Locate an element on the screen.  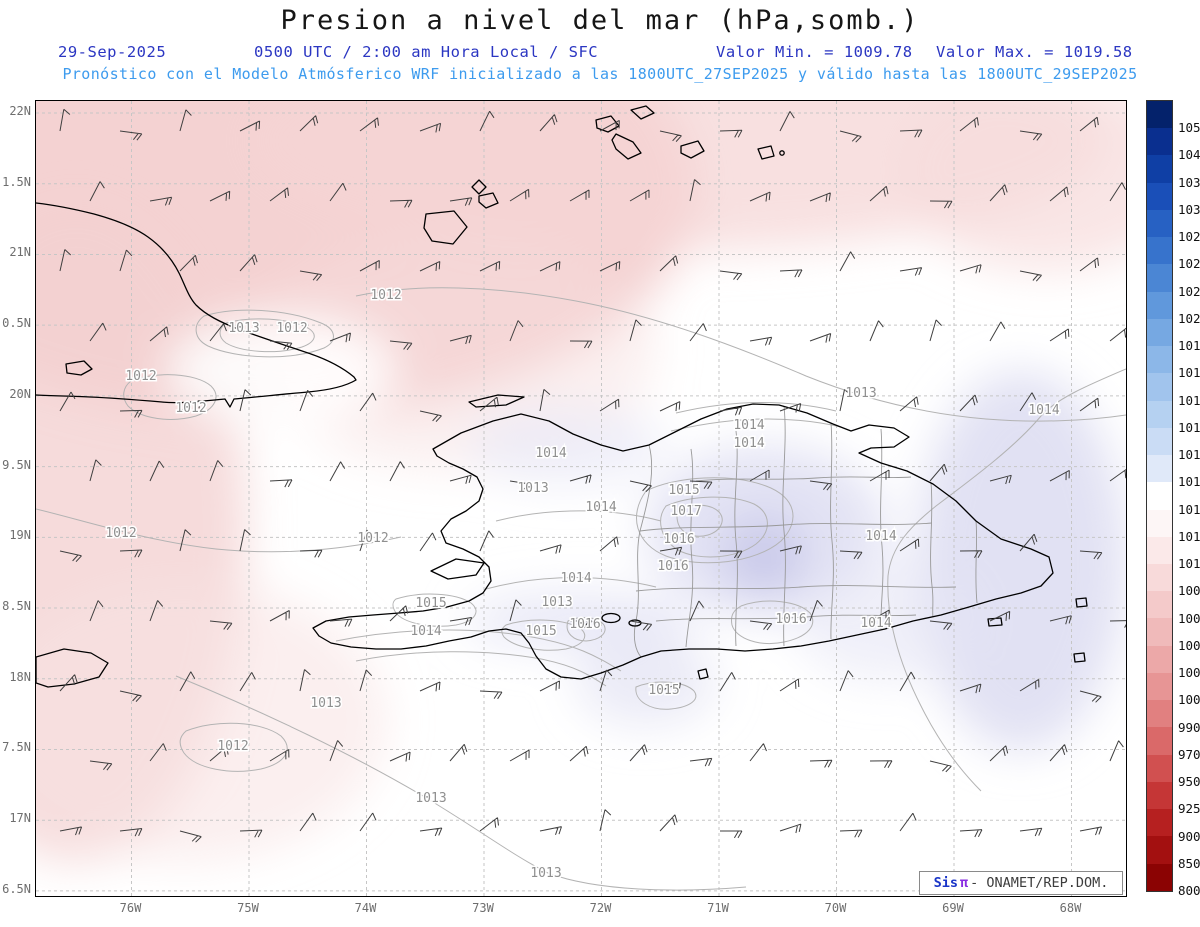
colorbar-tick-label: 800 is located at coordinates (1189, 890).